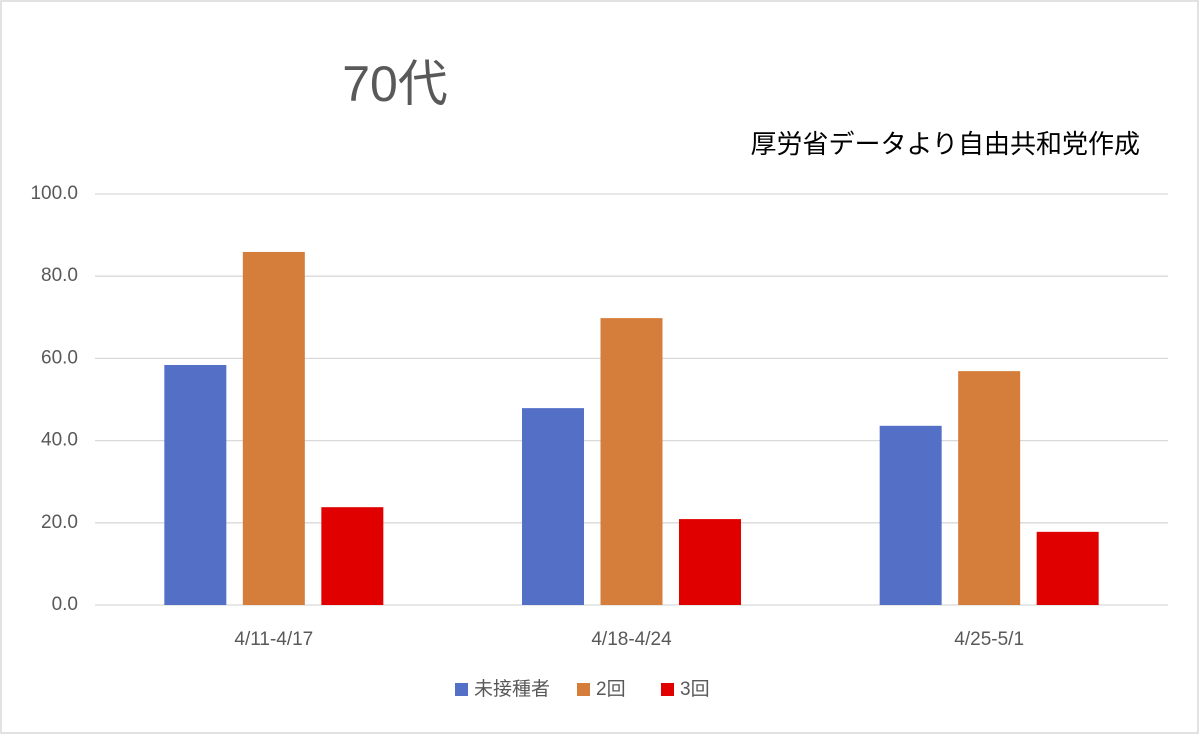  What do you see at coordinates (59, 440) in the screenshot?
I see `y-tick-label: 40.0` at bounding box center [59, 440].